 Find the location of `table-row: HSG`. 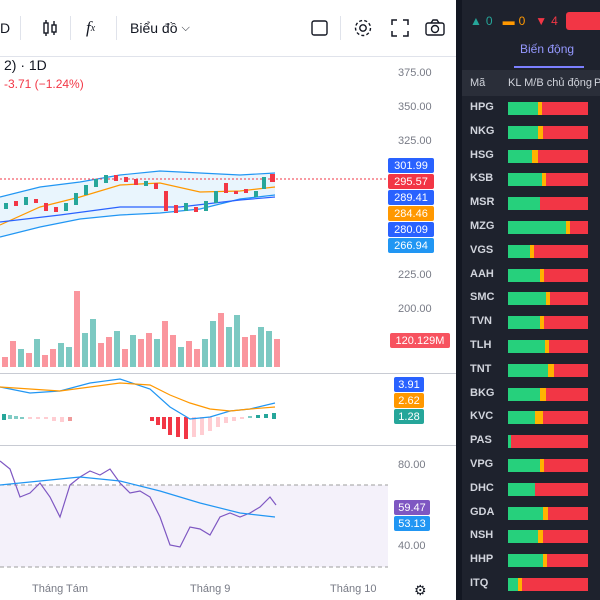

table-row: HSG is located at coordinates (531, 156).